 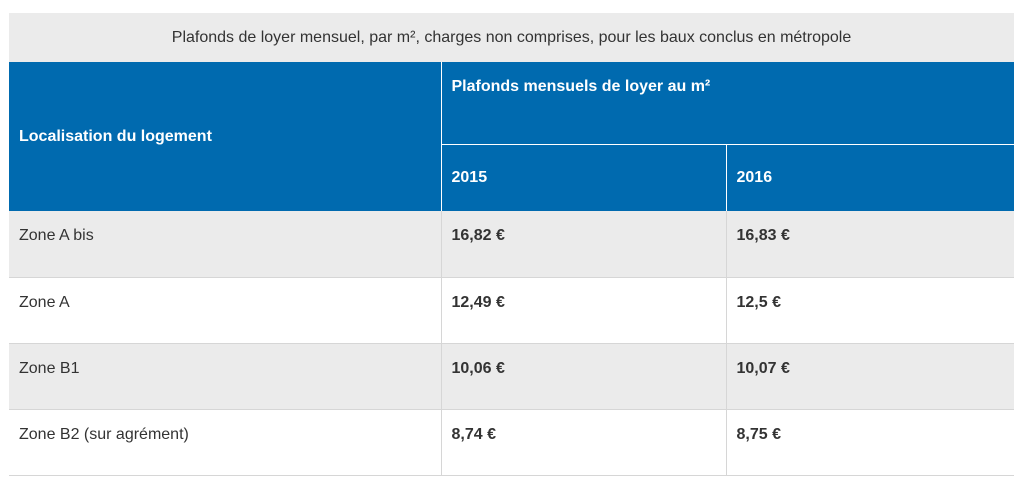 I want to click on header-year-2016: 2016, so click(x=870, y=177).